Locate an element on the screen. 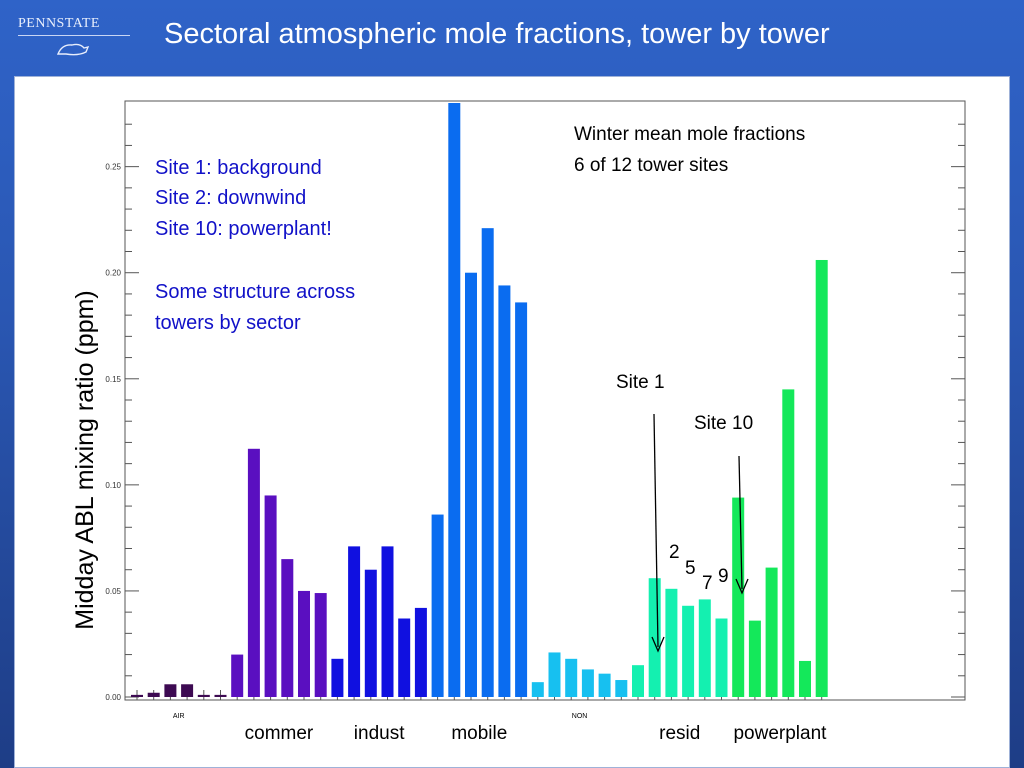 This screenshot has height=768, width=1024. site1-label: Site 1 is located at coordinates (640, 382).